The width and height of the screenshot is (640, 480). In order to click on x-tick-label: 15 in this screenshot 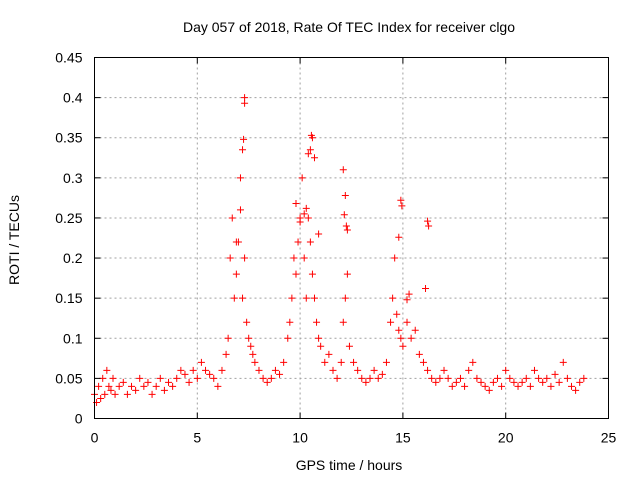, I will do `click(403, 438)`.